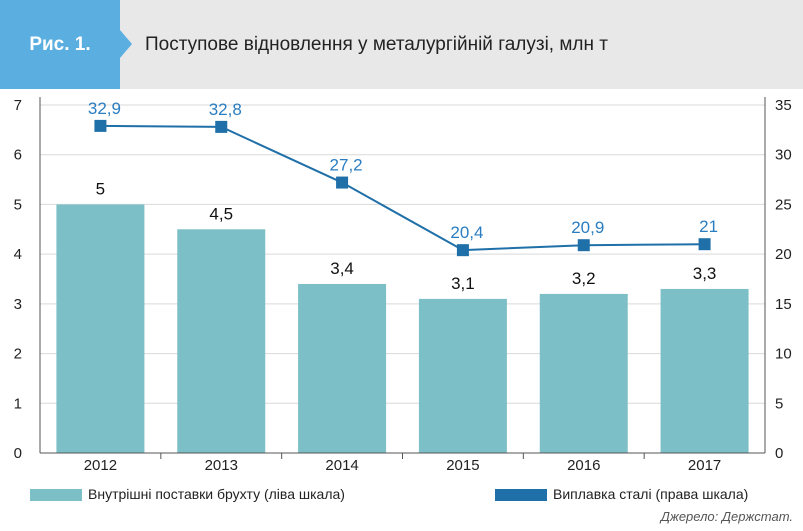 This screenshot has width=803, height=531. I want to click on legend-swatch-bars, so click(56, 495).